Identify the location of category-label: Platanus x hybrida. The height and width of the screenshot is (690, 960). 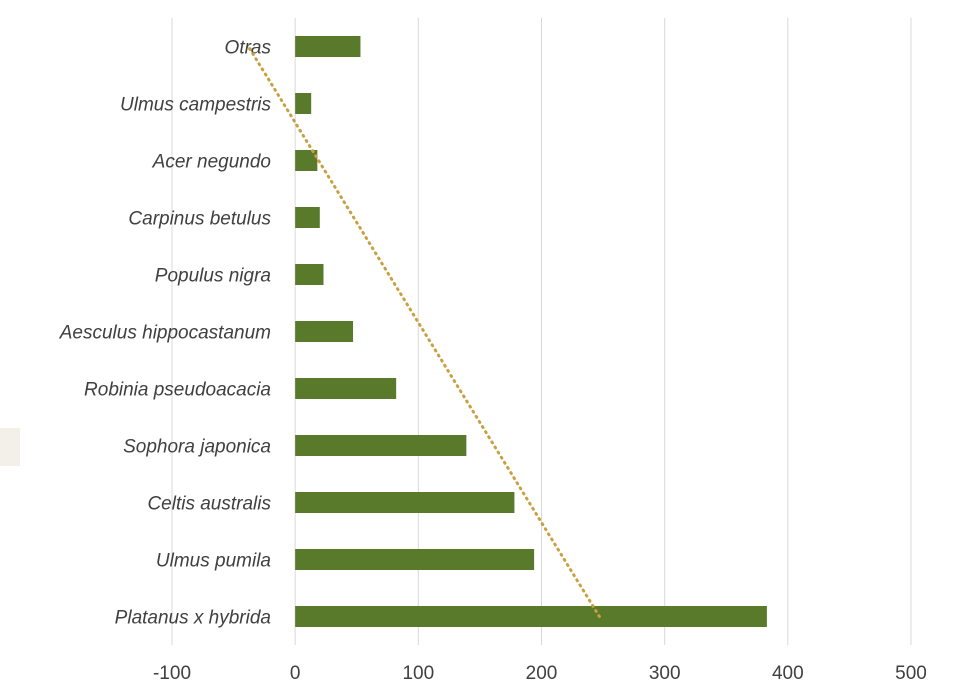
(193, 618).